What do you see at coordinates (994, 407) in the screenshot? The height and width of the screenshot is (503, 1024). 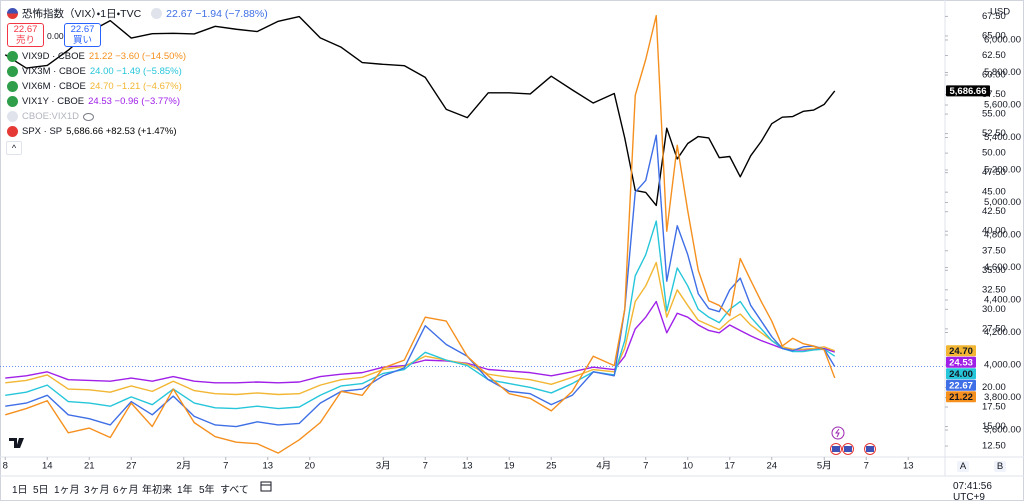 I see `y-tick-label: 17.50` at bounding box center [994, 407].